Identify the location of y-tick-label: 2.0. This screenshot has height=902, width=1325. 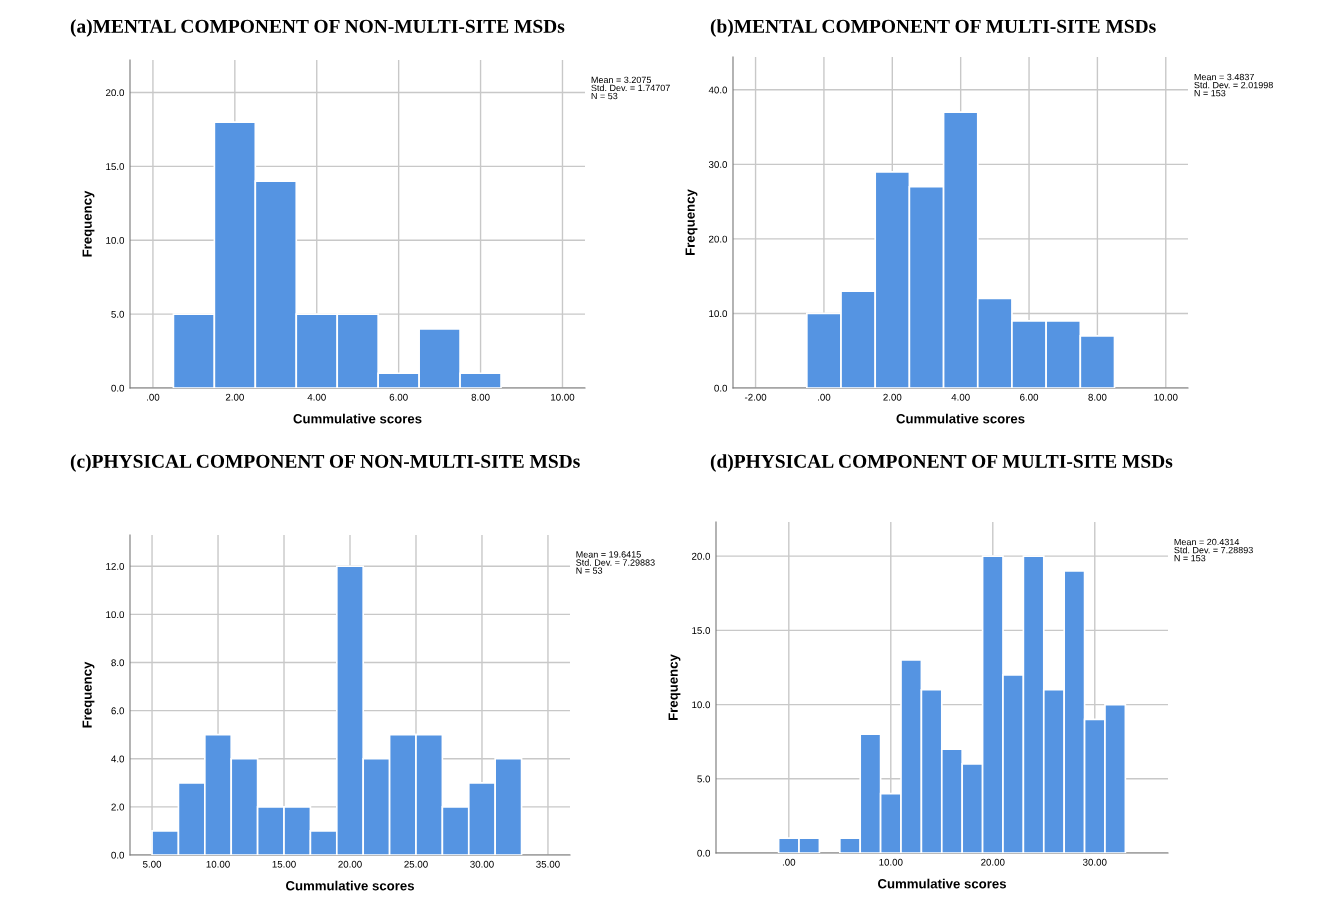
(118, 807).